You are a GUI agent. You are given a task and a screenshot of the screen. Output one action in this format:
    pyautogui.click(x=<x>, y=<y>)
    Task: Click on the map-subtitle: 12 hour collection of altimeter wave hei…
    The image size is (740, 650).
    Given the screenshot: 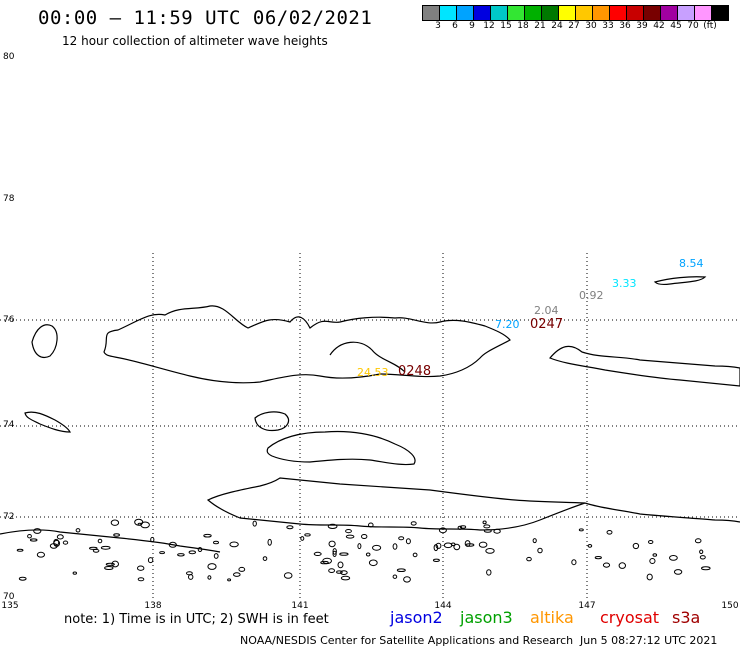 What is the action you would take?
    pyautogui.click(x=195, y=41)
    